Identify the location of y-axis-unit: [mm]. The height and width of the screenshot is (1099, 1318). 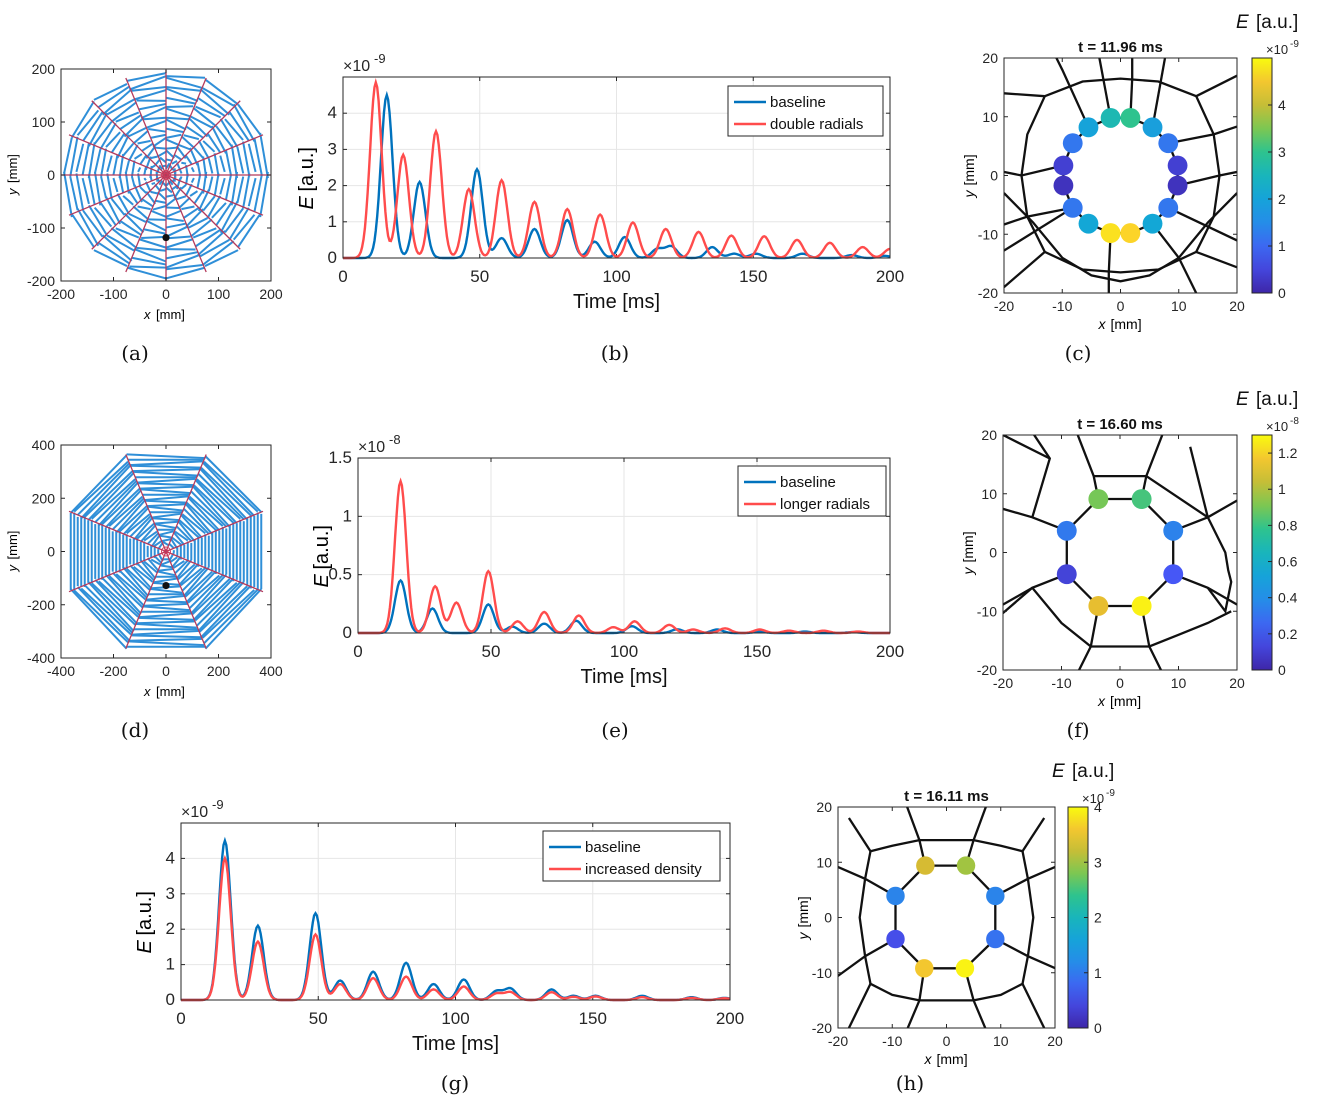
(803, 911).